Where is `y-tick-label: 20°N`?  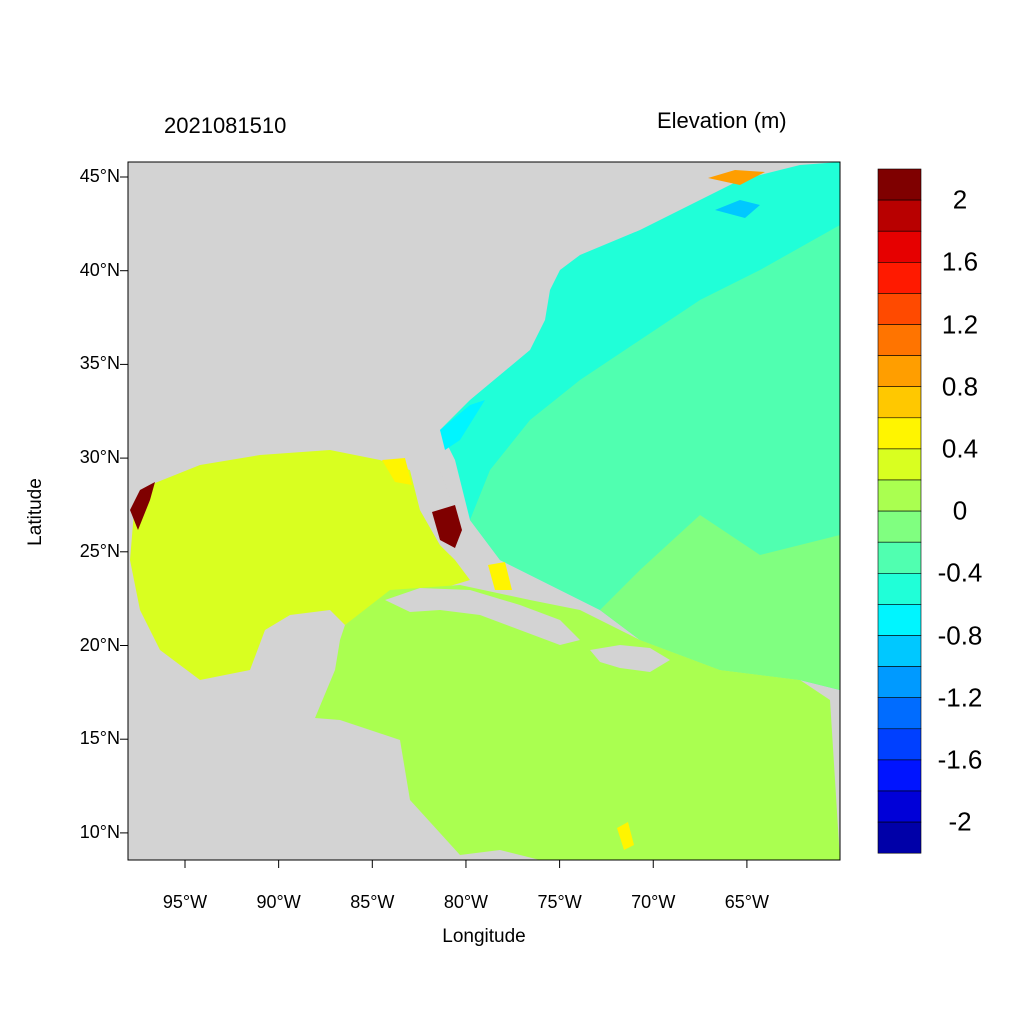 y-tick-label: 20°N is located at coordinates (99, 644).